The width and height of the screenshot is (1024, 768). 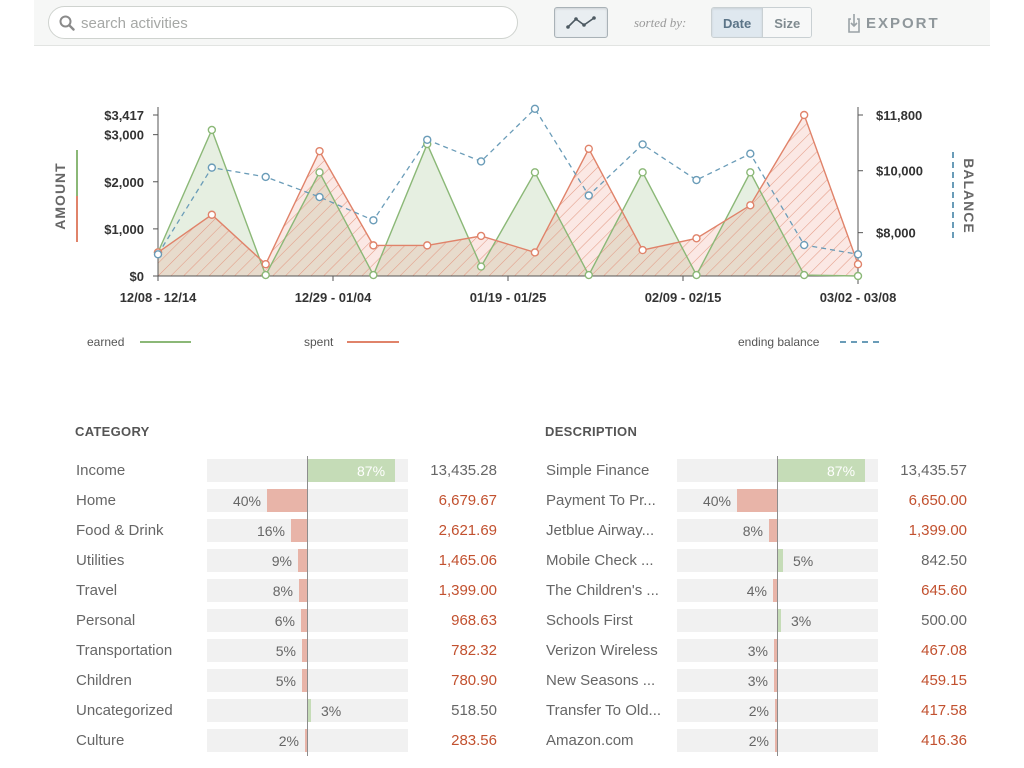 What do you see at coordinates (944, 740) in the screenshot?
I see `description-amount: 416.36` at bounding box center [944, 740].